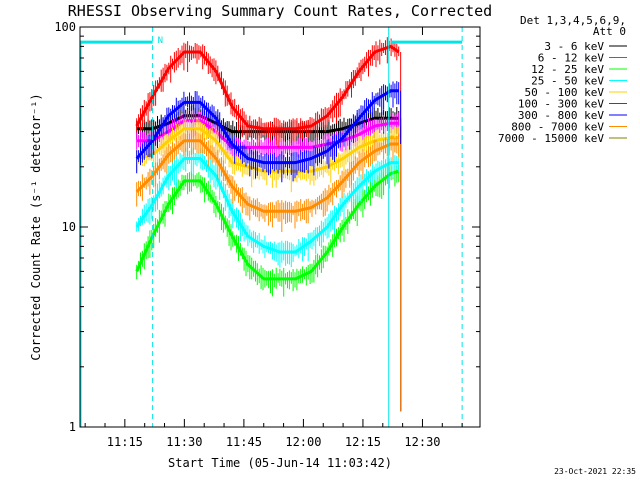  Describe the element at coordinates (573, 20) in the screenshot. I see `legend-header-1: Det 1,3,4,5,6,9,` at that location.